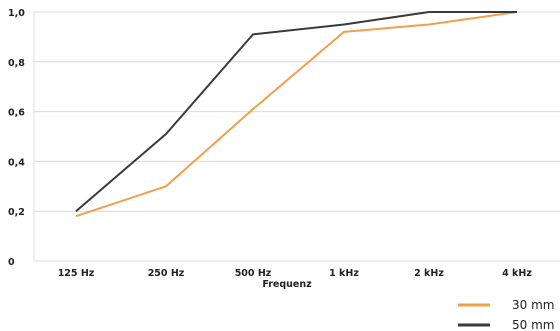 This screenshot has height=331, width=560. I want to click on y-tick-label: 0,4, so click(16, 162).